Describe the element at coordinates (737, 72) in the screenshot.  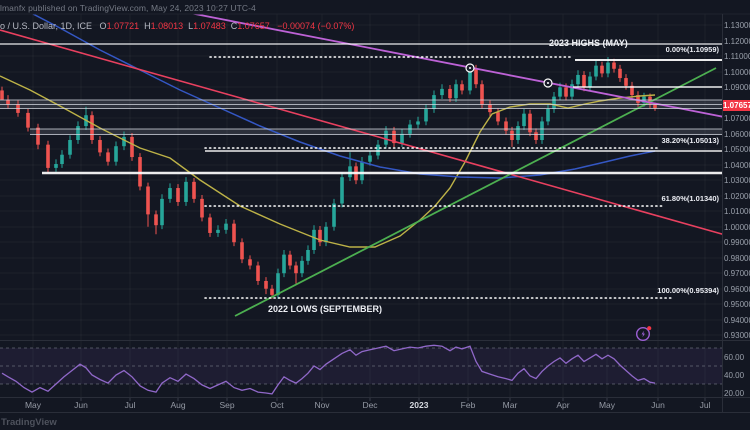
I see `price-tick-label: 1.10000` at that location.